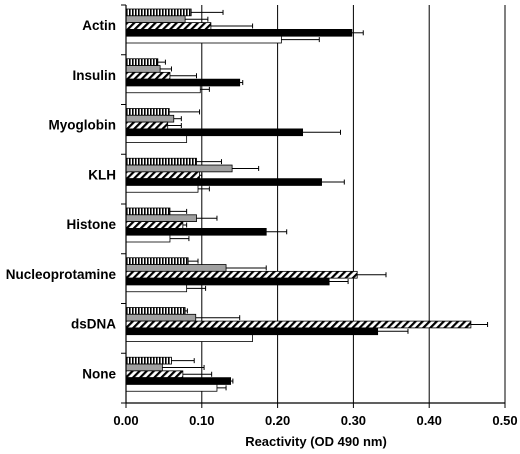 The width and height of the screenshot is (520, 454). Describe the element at coordinates (61, 274) in the screenshot. I see `category-label: Nucleoprotamine` at that location.